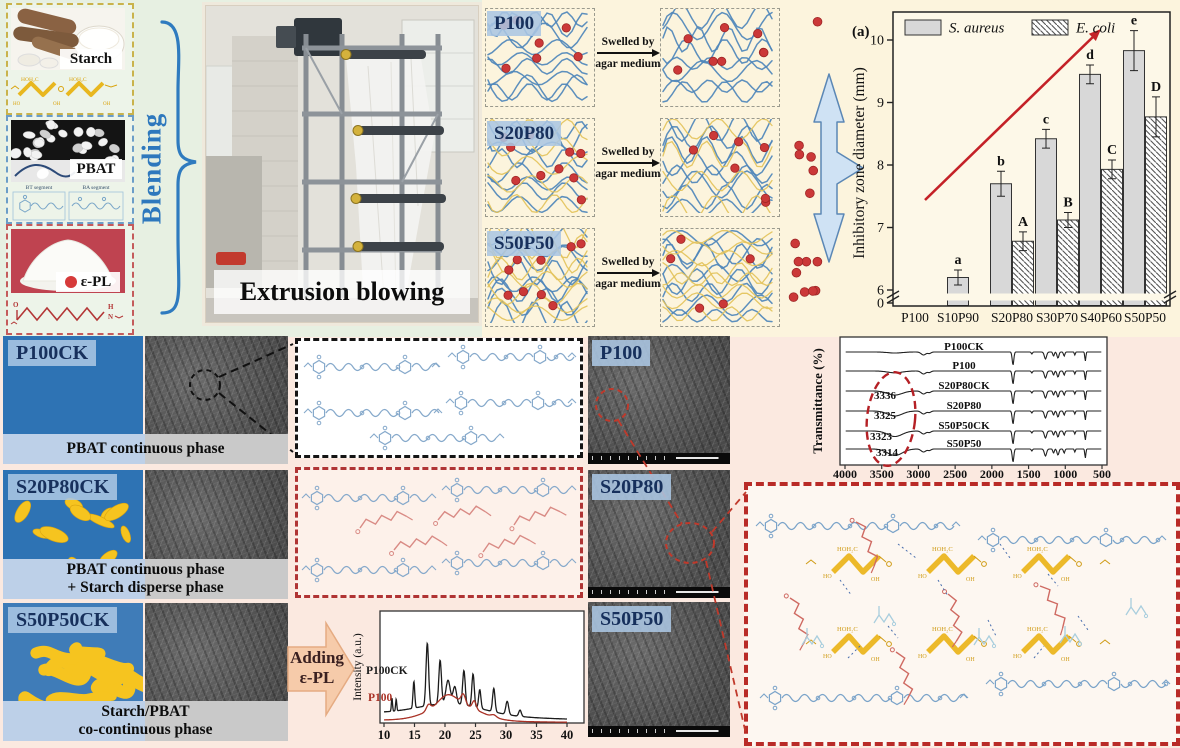 This screenshot has width=1180, height=748. What do you see at coordinates (720, 167) in the screenshot?
I see `network-after-s20p80` at bounding box center [720, 167].